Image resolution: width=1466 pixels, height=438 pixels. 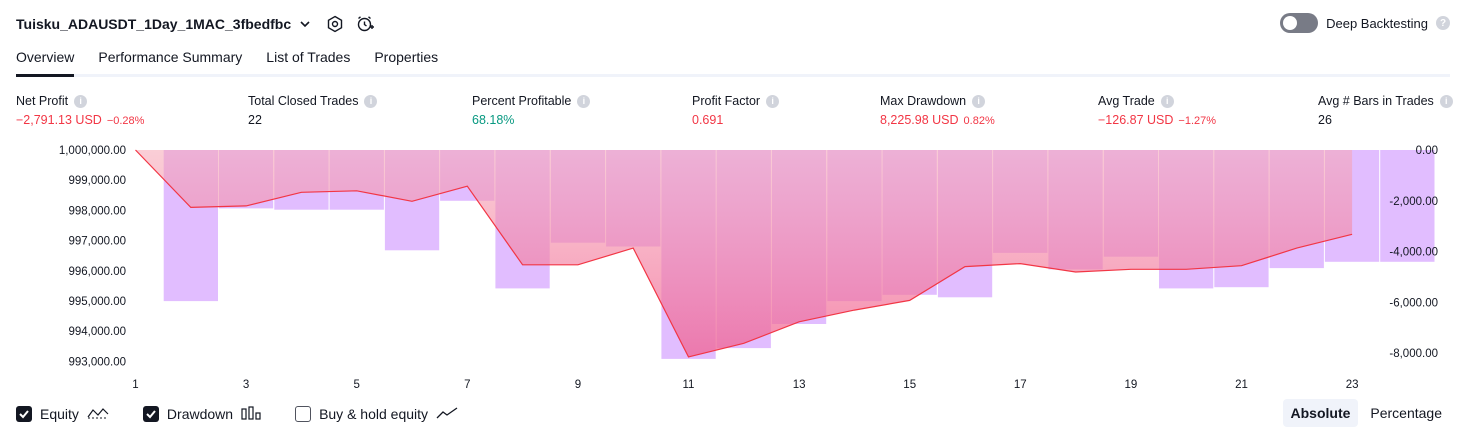 I want to click on right-axis-tick: 0.00, so click(x=1427, y=151).